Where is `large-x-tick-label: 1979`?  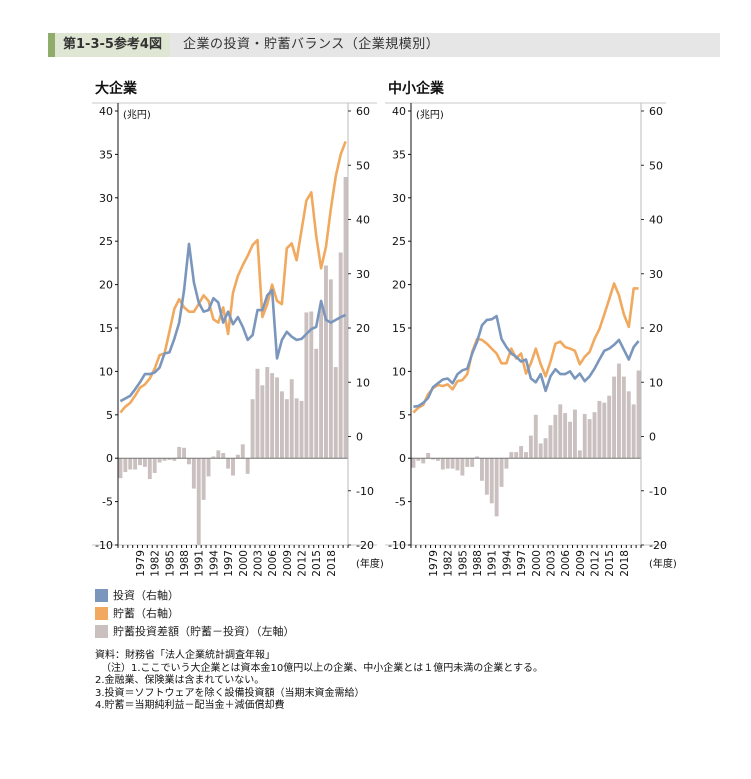
large-x-tick-label: 1979 is located at coordinates (141, 563).